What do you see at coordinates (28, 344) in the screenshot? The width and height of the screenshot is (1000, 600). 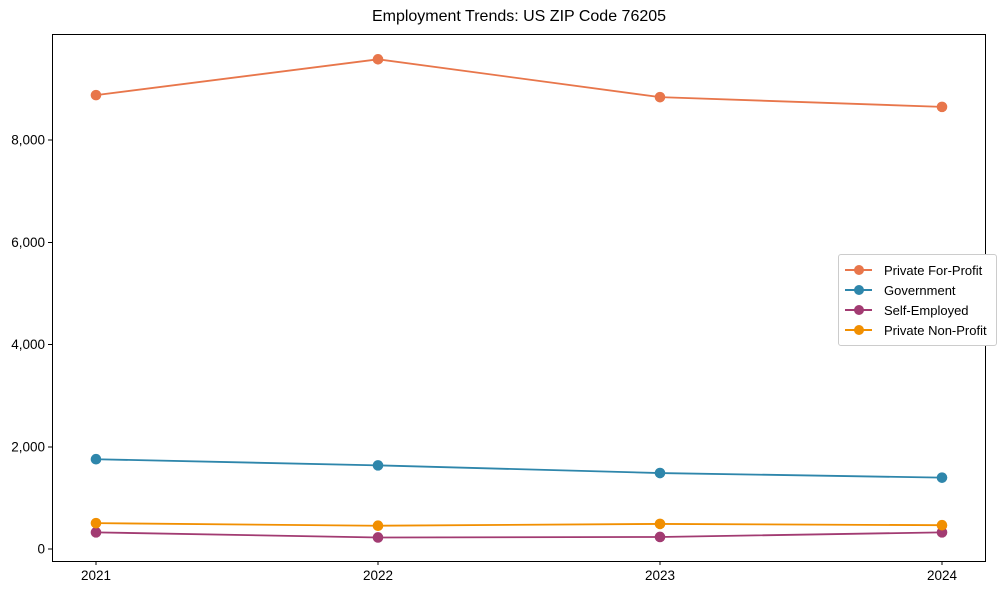 I see `y-tick-label: 4,000` at bounding box center [28, 344].